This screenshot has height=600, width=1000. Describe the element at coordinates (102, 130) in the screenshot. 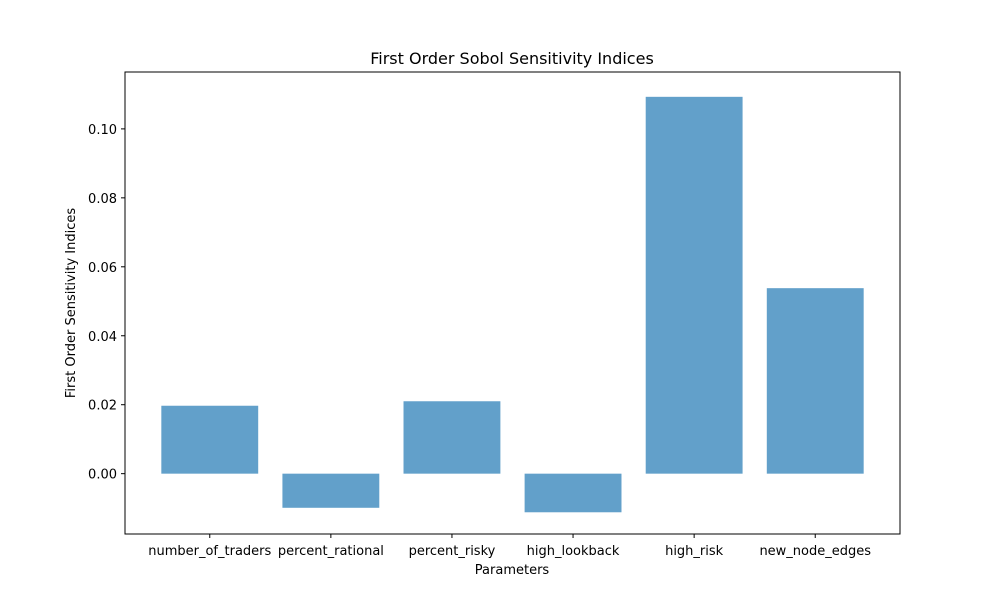

I see `y-tick-label: 0.10` at that location.